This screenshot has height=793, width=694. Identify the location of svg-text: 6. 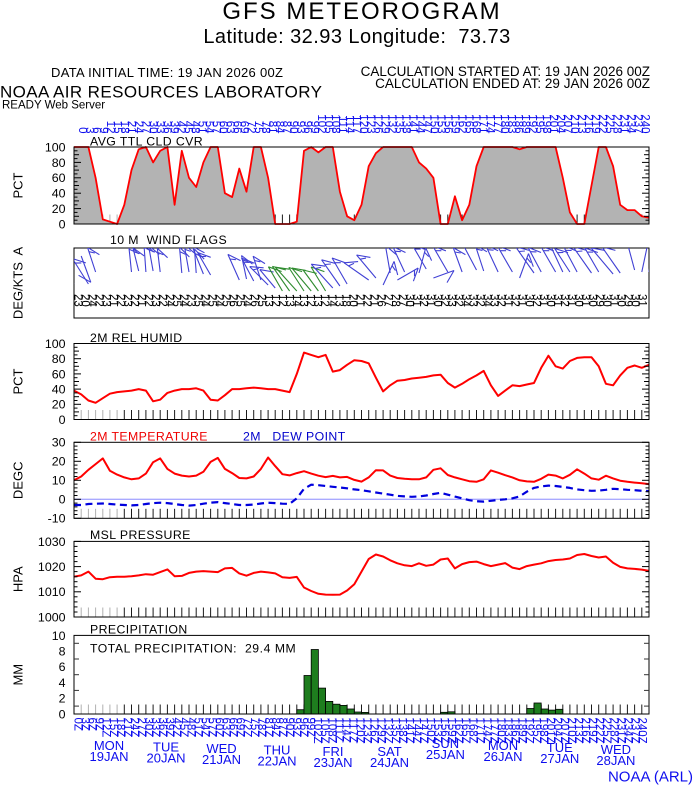
(62, 667).